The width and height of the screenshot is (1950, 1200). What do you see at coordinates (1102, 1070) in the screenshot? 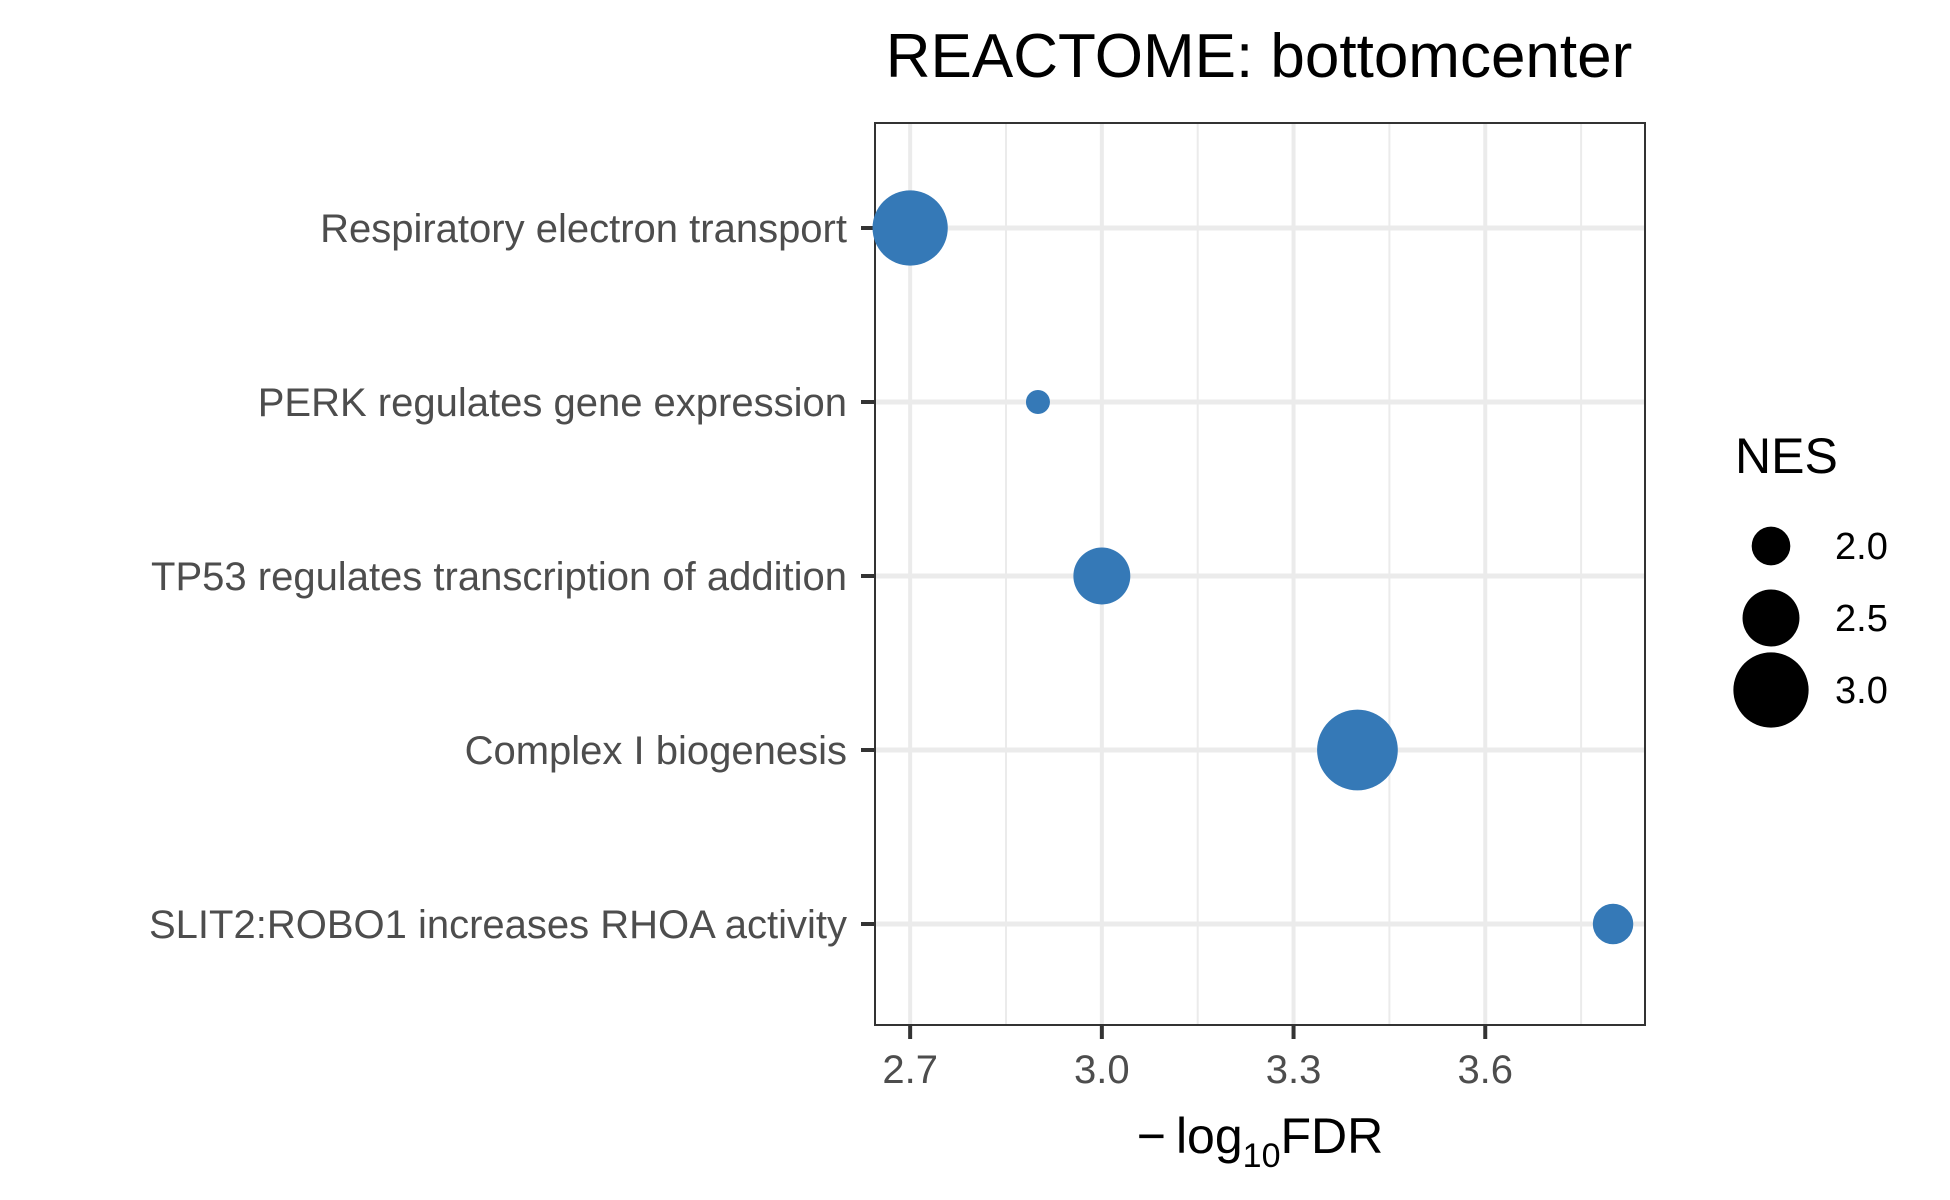
I see `x-tick-label: 3.0` at bounding box center [1102, 1070].